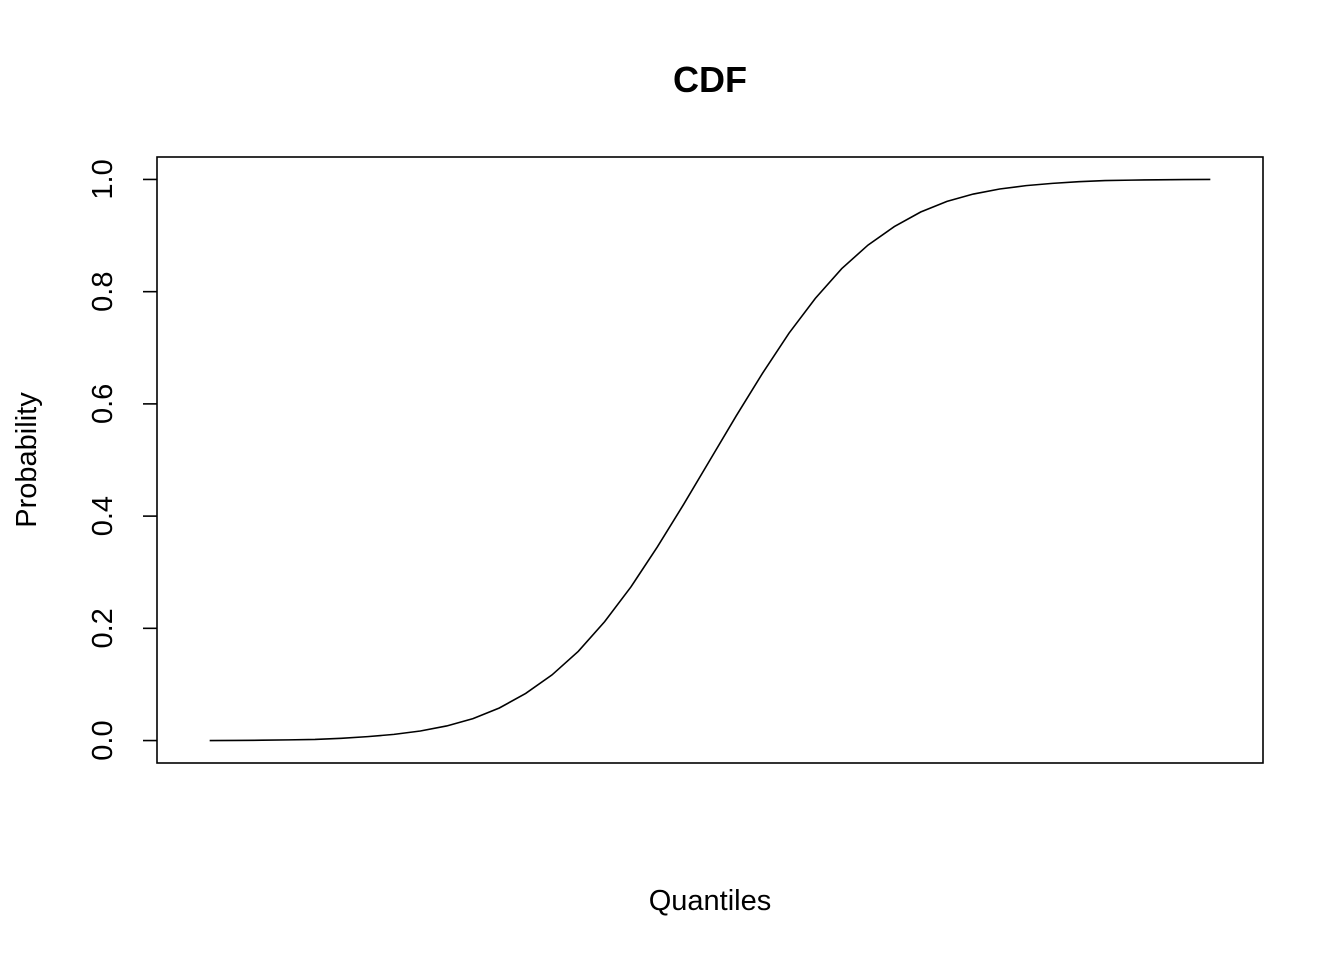  Describe the element at coordinates (27, 460) in the screenshot. I see `y-axis-label: Probability` at that location.